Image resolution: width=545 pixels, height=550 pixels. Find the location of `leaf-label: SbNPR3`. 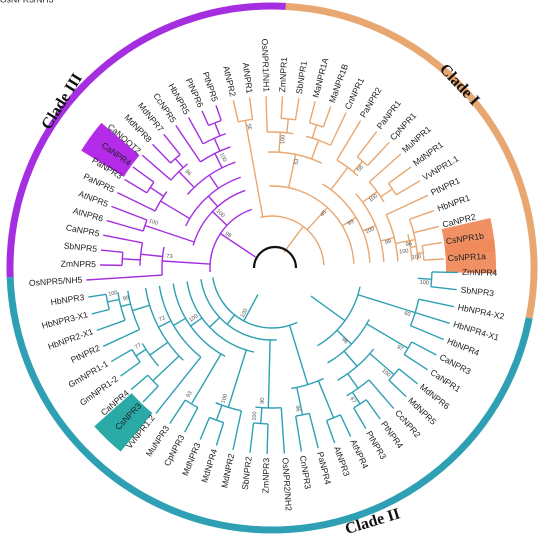

leaf-label: SbNPR3 is located at coordinates (477, 291).